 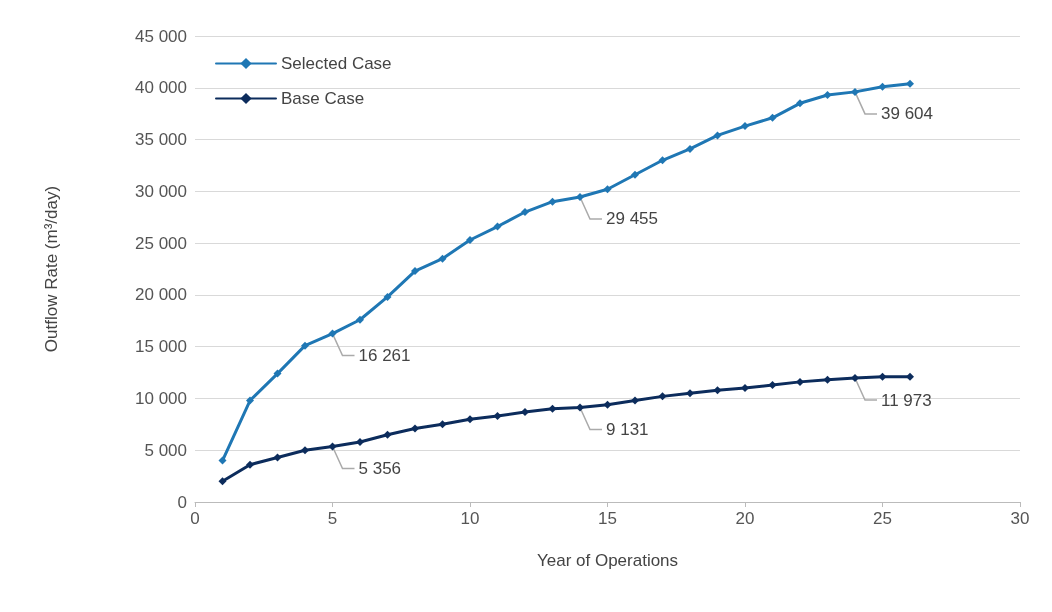 What do you see at coordinates (161, 36) in the screenshot?
I see `y-tick-label: 45 000` at bounding box center [161, 36].